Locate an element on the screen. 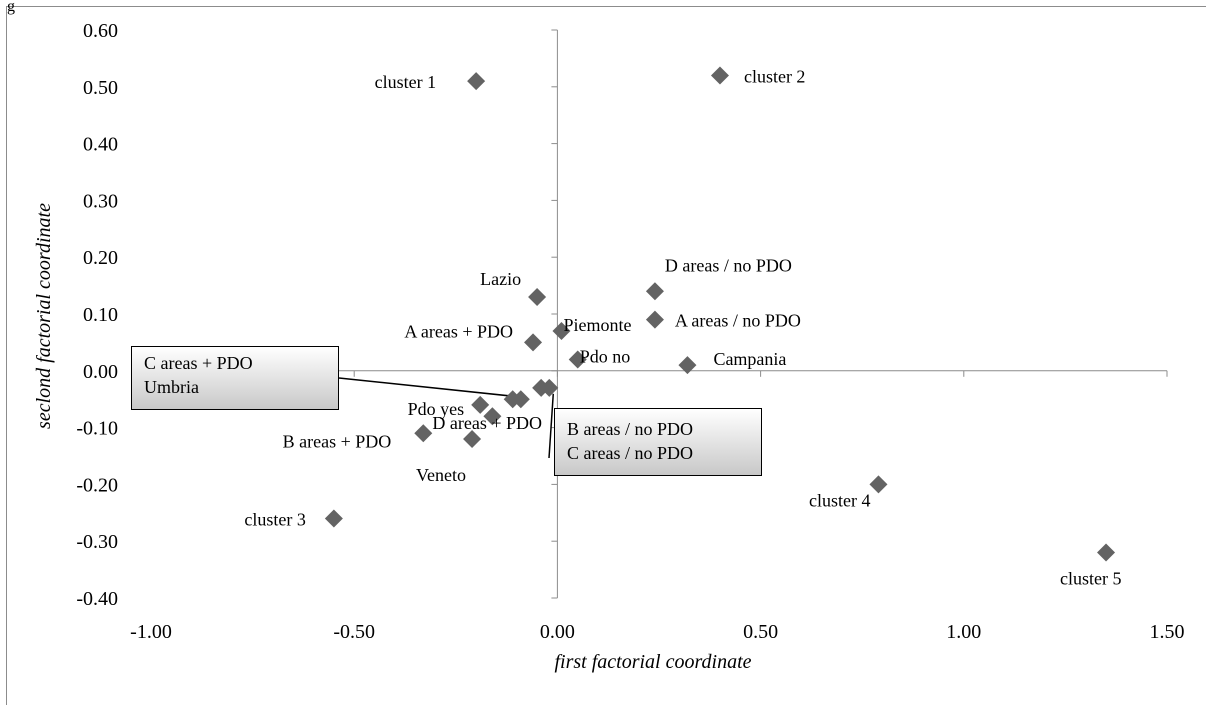 The height and width of the screenshot is (705, 1212). callout-leaders is located at coordinates (446, 418).